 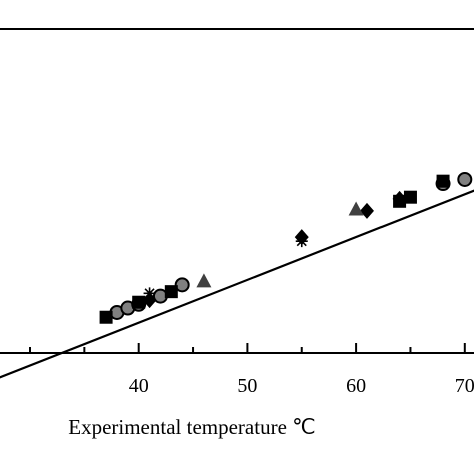 What do you see at coordinates (191, 427) in the screenshot?
I see `x-axis-title: Experimental temperature ℃` at bounding box center [191, 427].